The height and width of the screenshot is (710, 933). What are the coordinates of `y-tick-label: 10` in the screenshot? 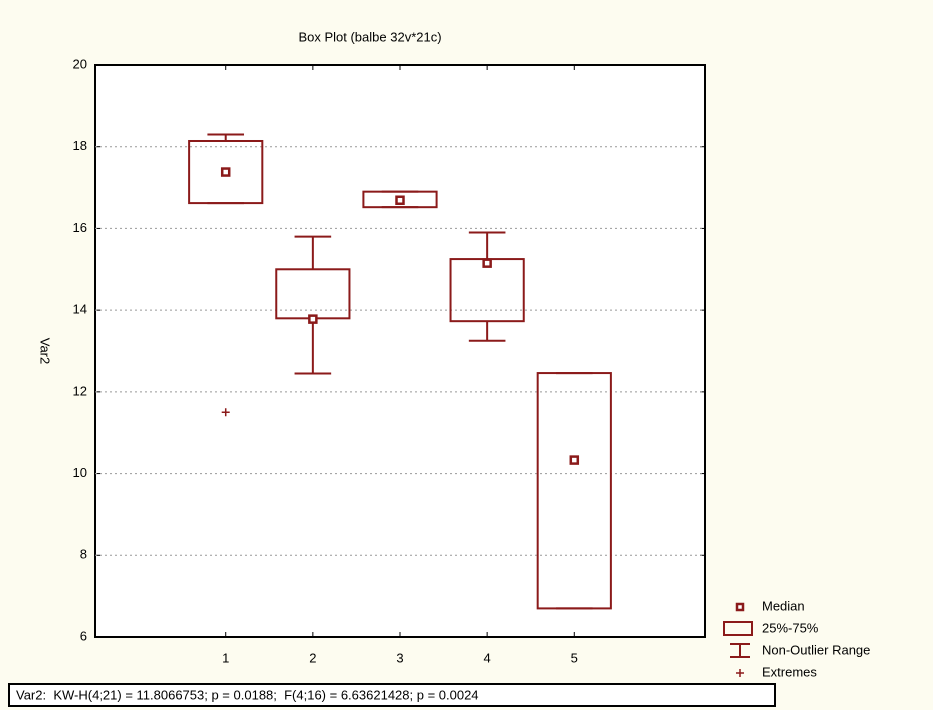 It's located at (80, 472).